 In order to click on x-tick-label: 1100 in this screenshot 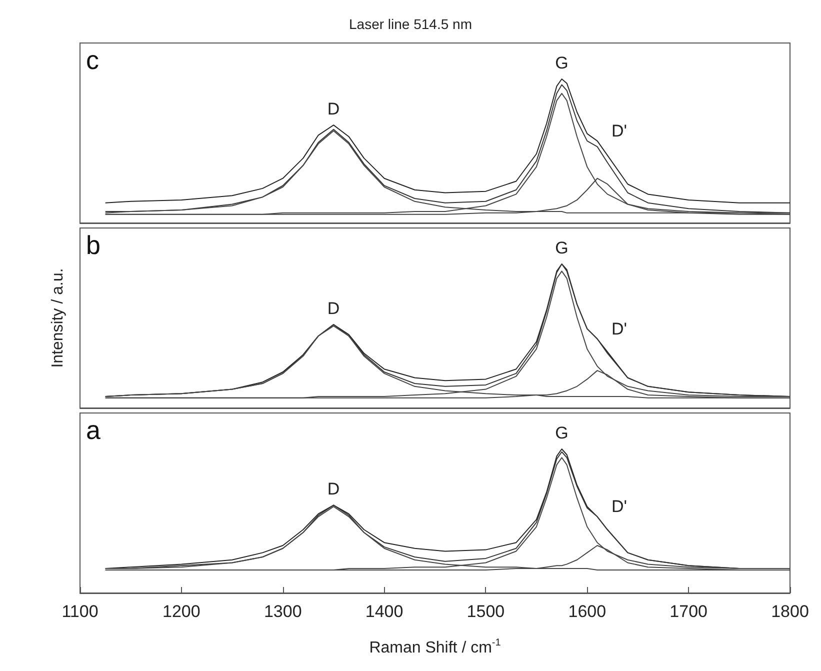, I will do `click(80, 611)`.